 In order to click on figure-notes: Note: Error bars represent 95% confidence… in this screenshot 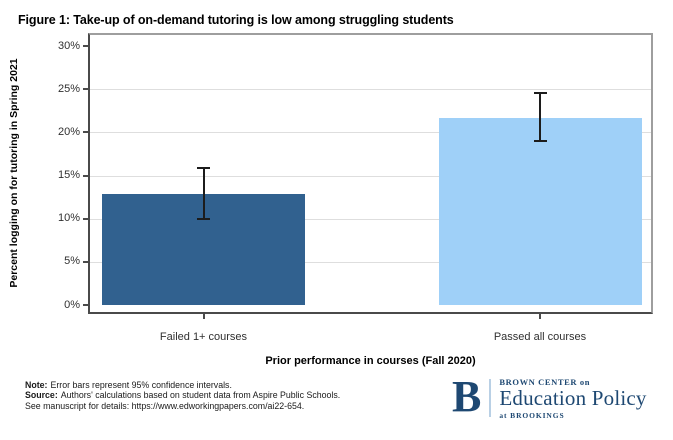, I will do `click(182, 395)`.